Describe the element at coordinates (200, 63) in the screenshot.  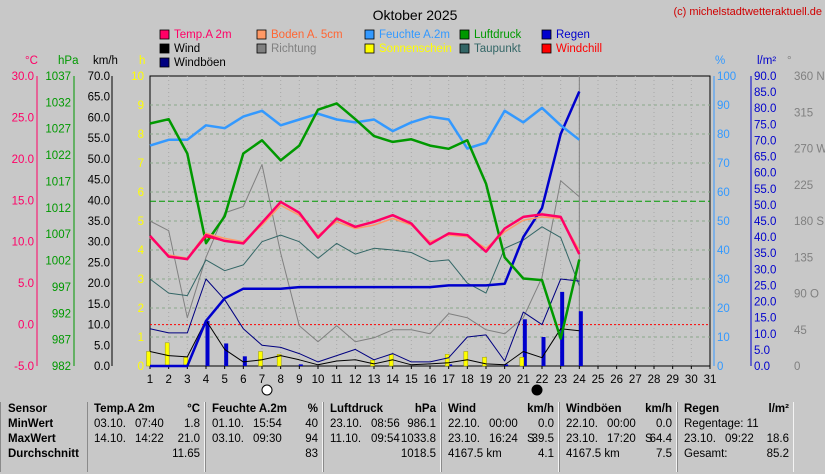
I see `legend-label: Windböen` at that location.